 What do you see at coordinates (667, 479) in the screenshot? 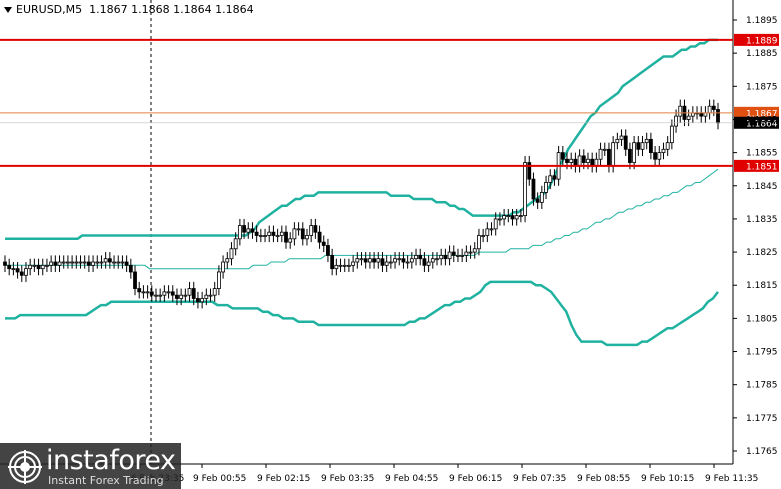
I see `time-tick-label: 9 Feb 10:15` at bounding box center [667, 479].